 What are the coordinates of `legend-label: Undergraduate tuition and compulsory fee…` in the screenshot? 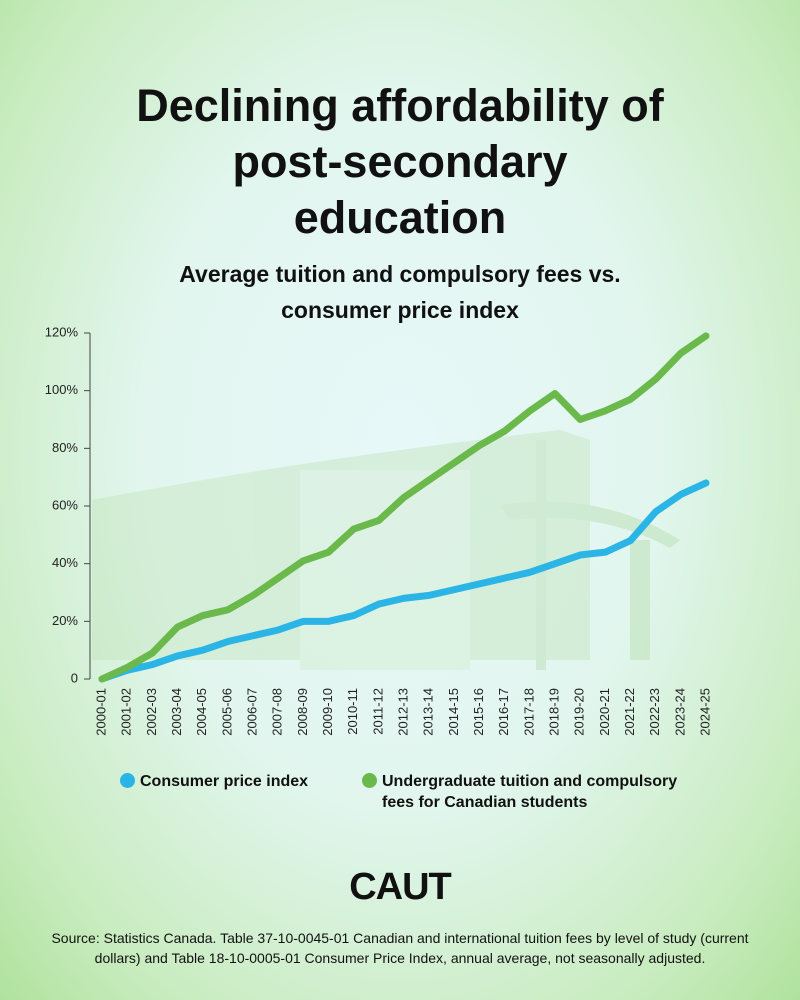 It's located at (530, 792).